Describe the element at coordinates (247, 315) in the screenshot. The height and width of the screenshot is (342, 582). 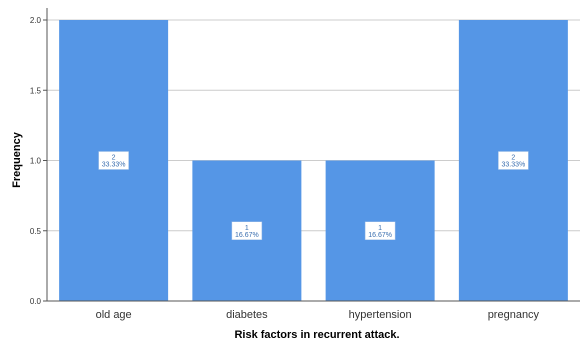
I see `x-tick-label: diabetes` at that location.